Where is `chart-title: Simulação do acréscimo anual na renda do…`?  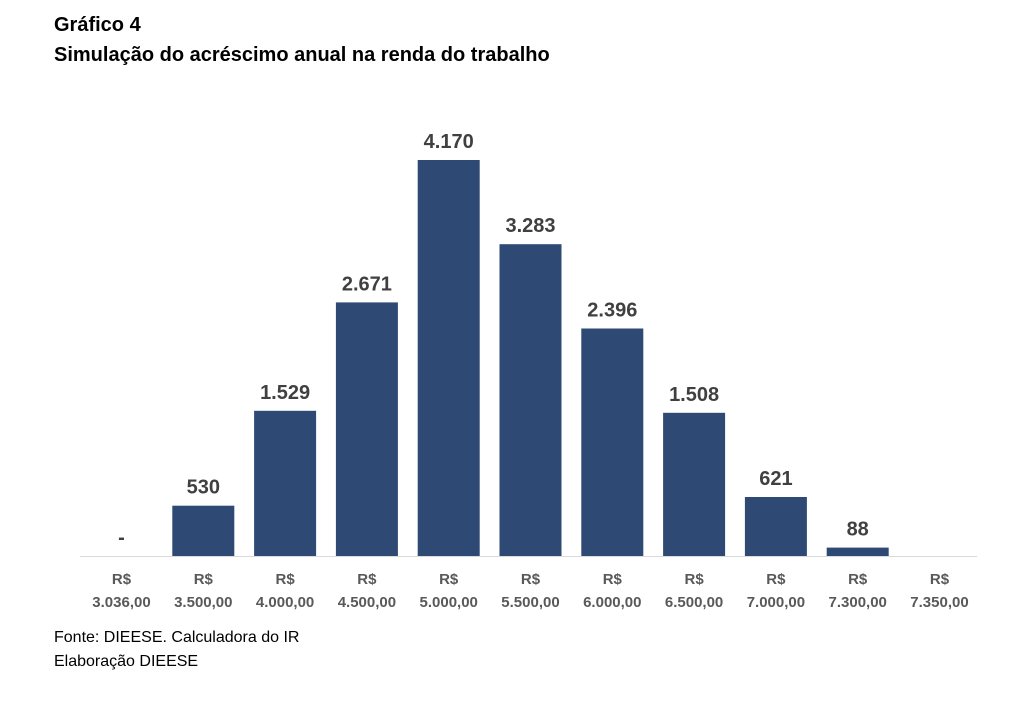 chart-title: Simulação do acréscimo anual na renda do… is located at coordinates (302, 55).